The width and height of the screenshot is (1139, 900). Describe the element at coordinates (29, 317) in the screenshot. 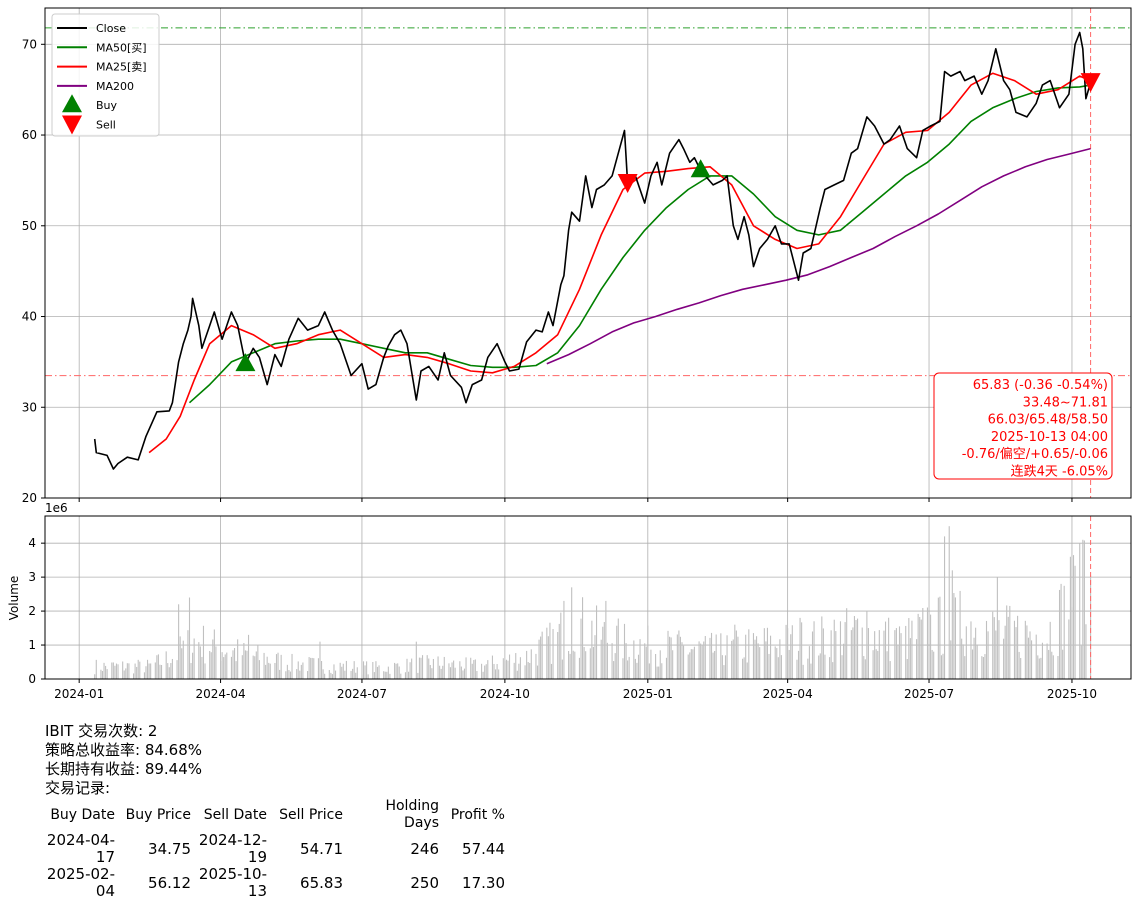

I see `price-ytick-label: 40` at that location.